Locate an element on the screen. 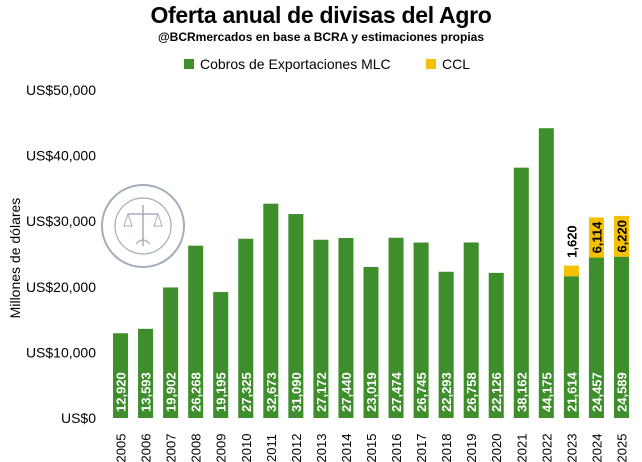 The height and width of the screenshot is (462, 642). bar-value-label-mlc: 19,195 is located at coordinates (221, 392).